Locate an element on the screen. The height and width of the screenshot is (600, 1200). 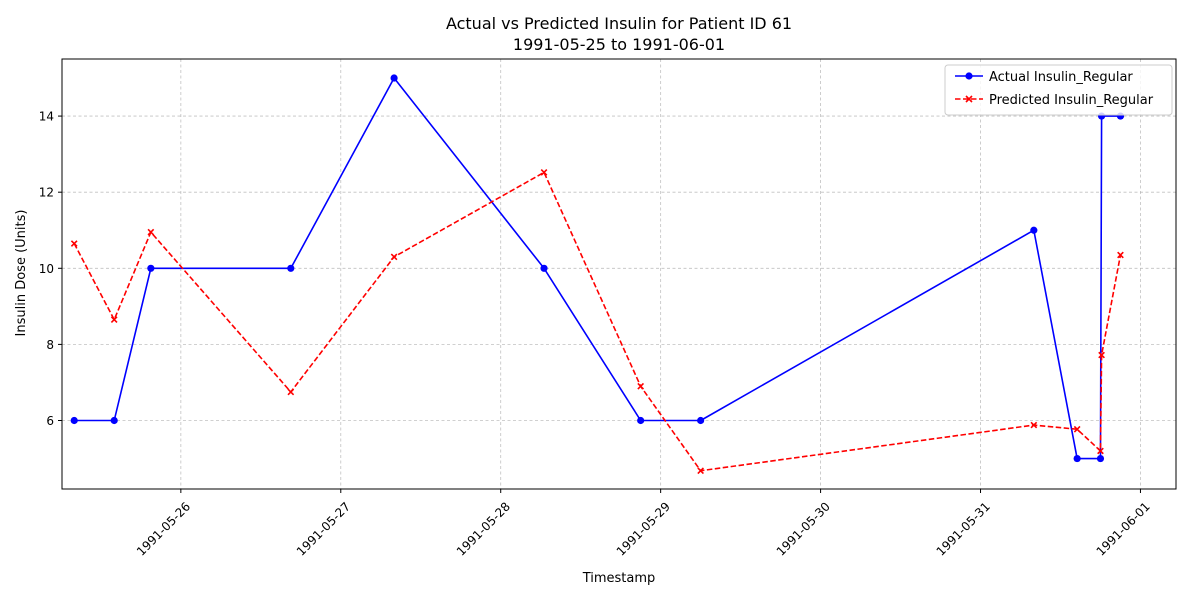
legend-label-predicted: Predicted Insulin_Regular is located at coordinates (1071, 100).